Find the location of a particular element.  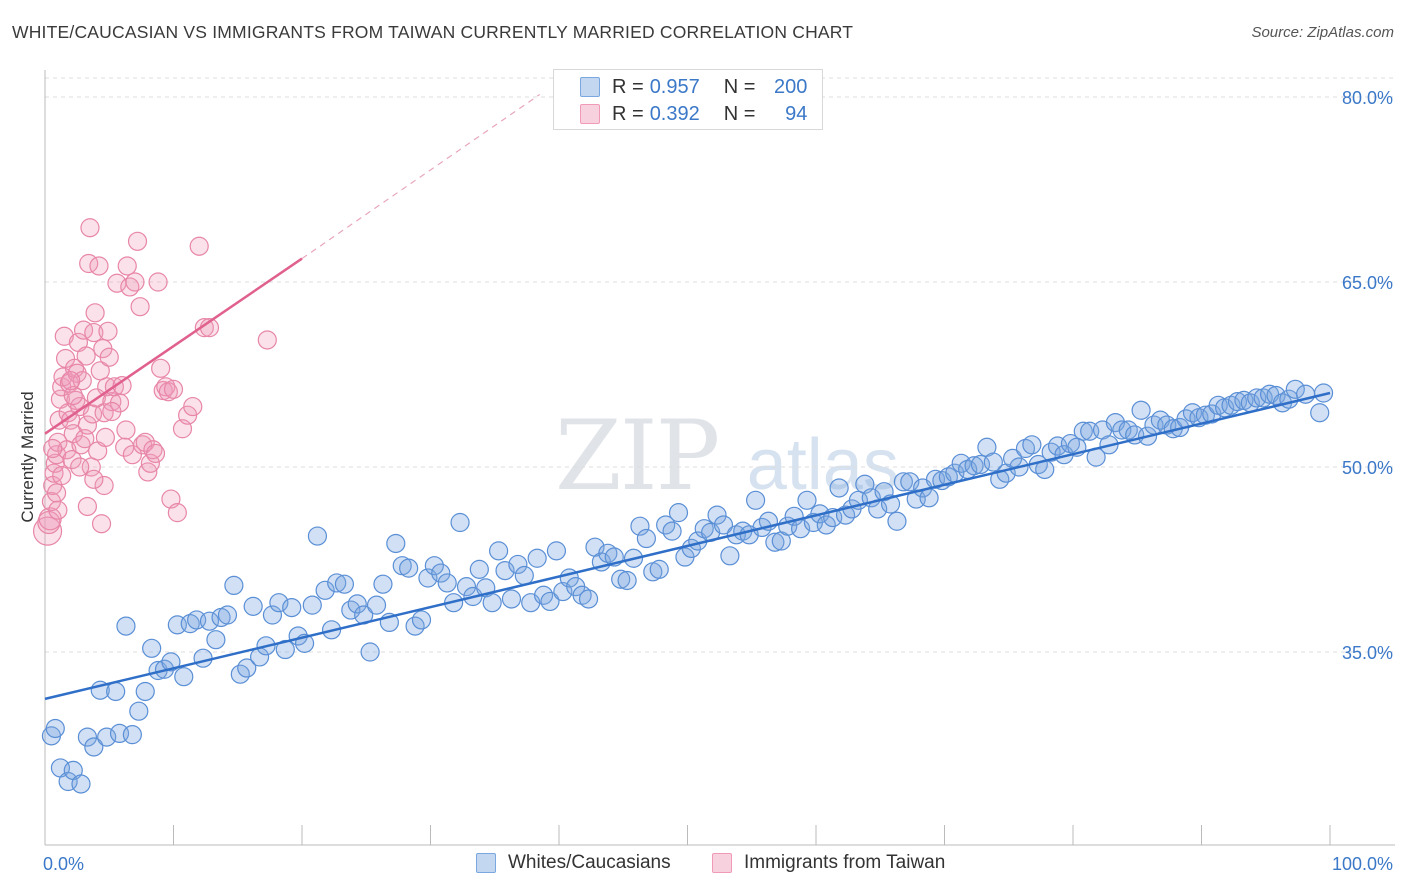

y-tick-label: 50.0% is located at coordinates (1367, 468).